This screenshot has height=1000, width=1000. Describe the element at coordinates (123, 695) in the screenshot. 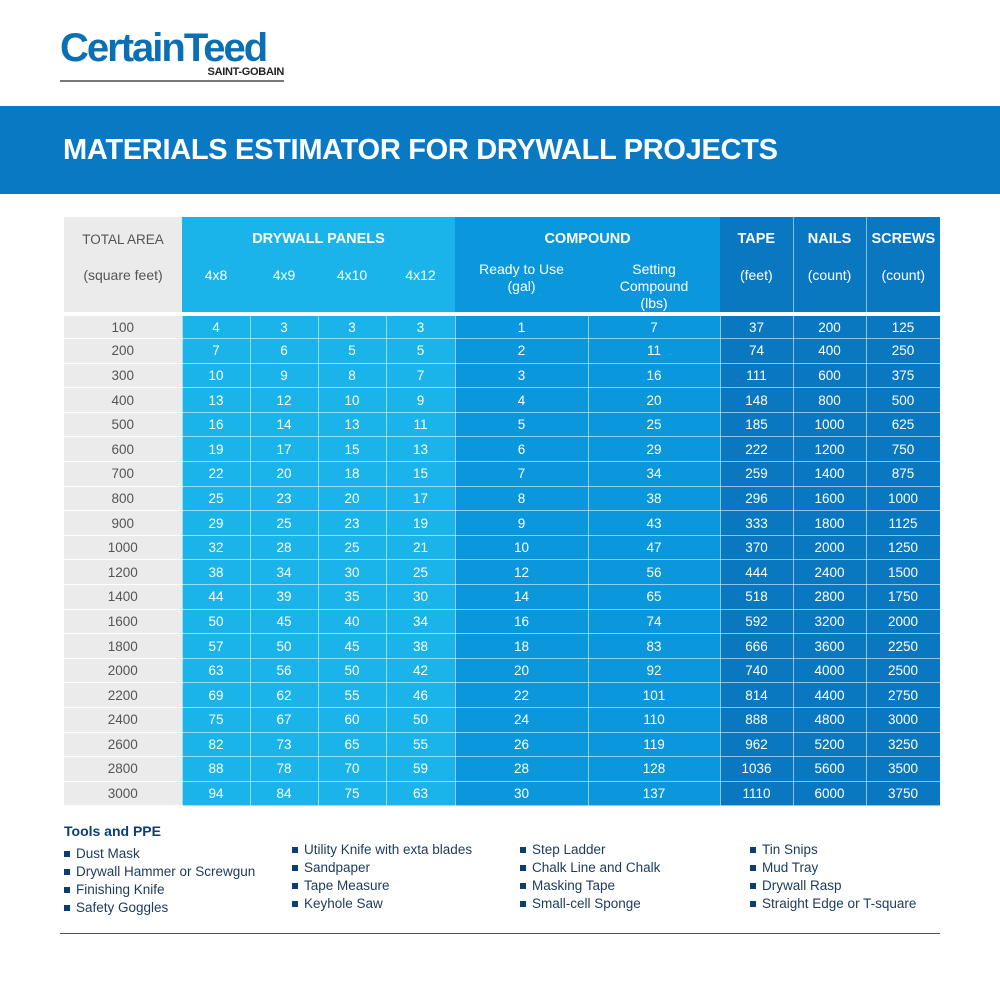

I see `cell-area: 2200` at that location.